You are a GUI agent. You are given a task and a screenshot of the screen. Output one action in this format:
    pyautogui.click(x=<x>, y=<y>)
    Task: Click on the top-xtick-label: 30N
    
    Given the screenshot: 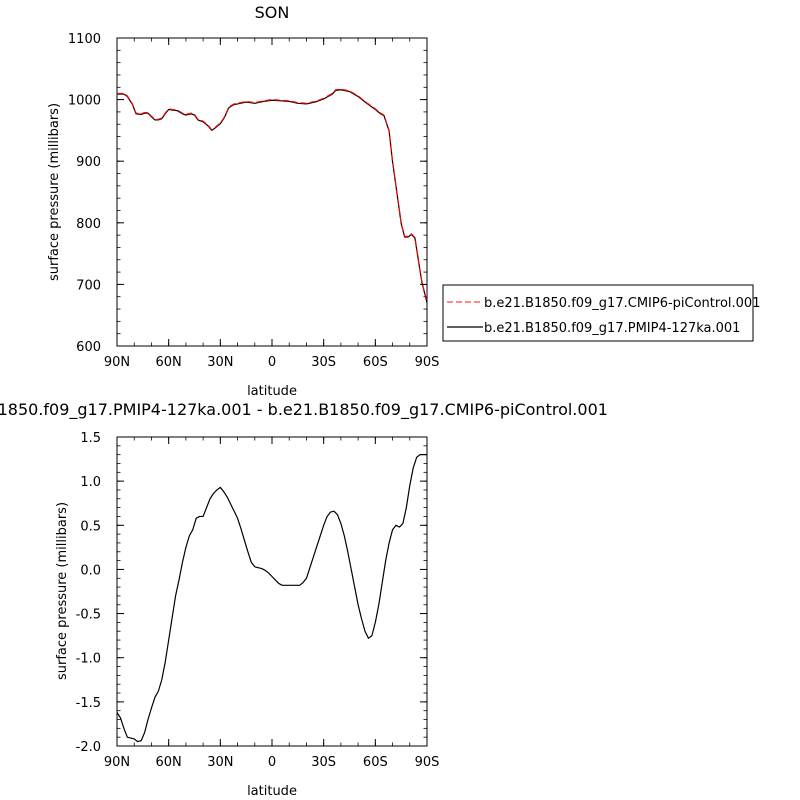 What is the action you would take?
    pyautogui.click(x=220, y=362)
    